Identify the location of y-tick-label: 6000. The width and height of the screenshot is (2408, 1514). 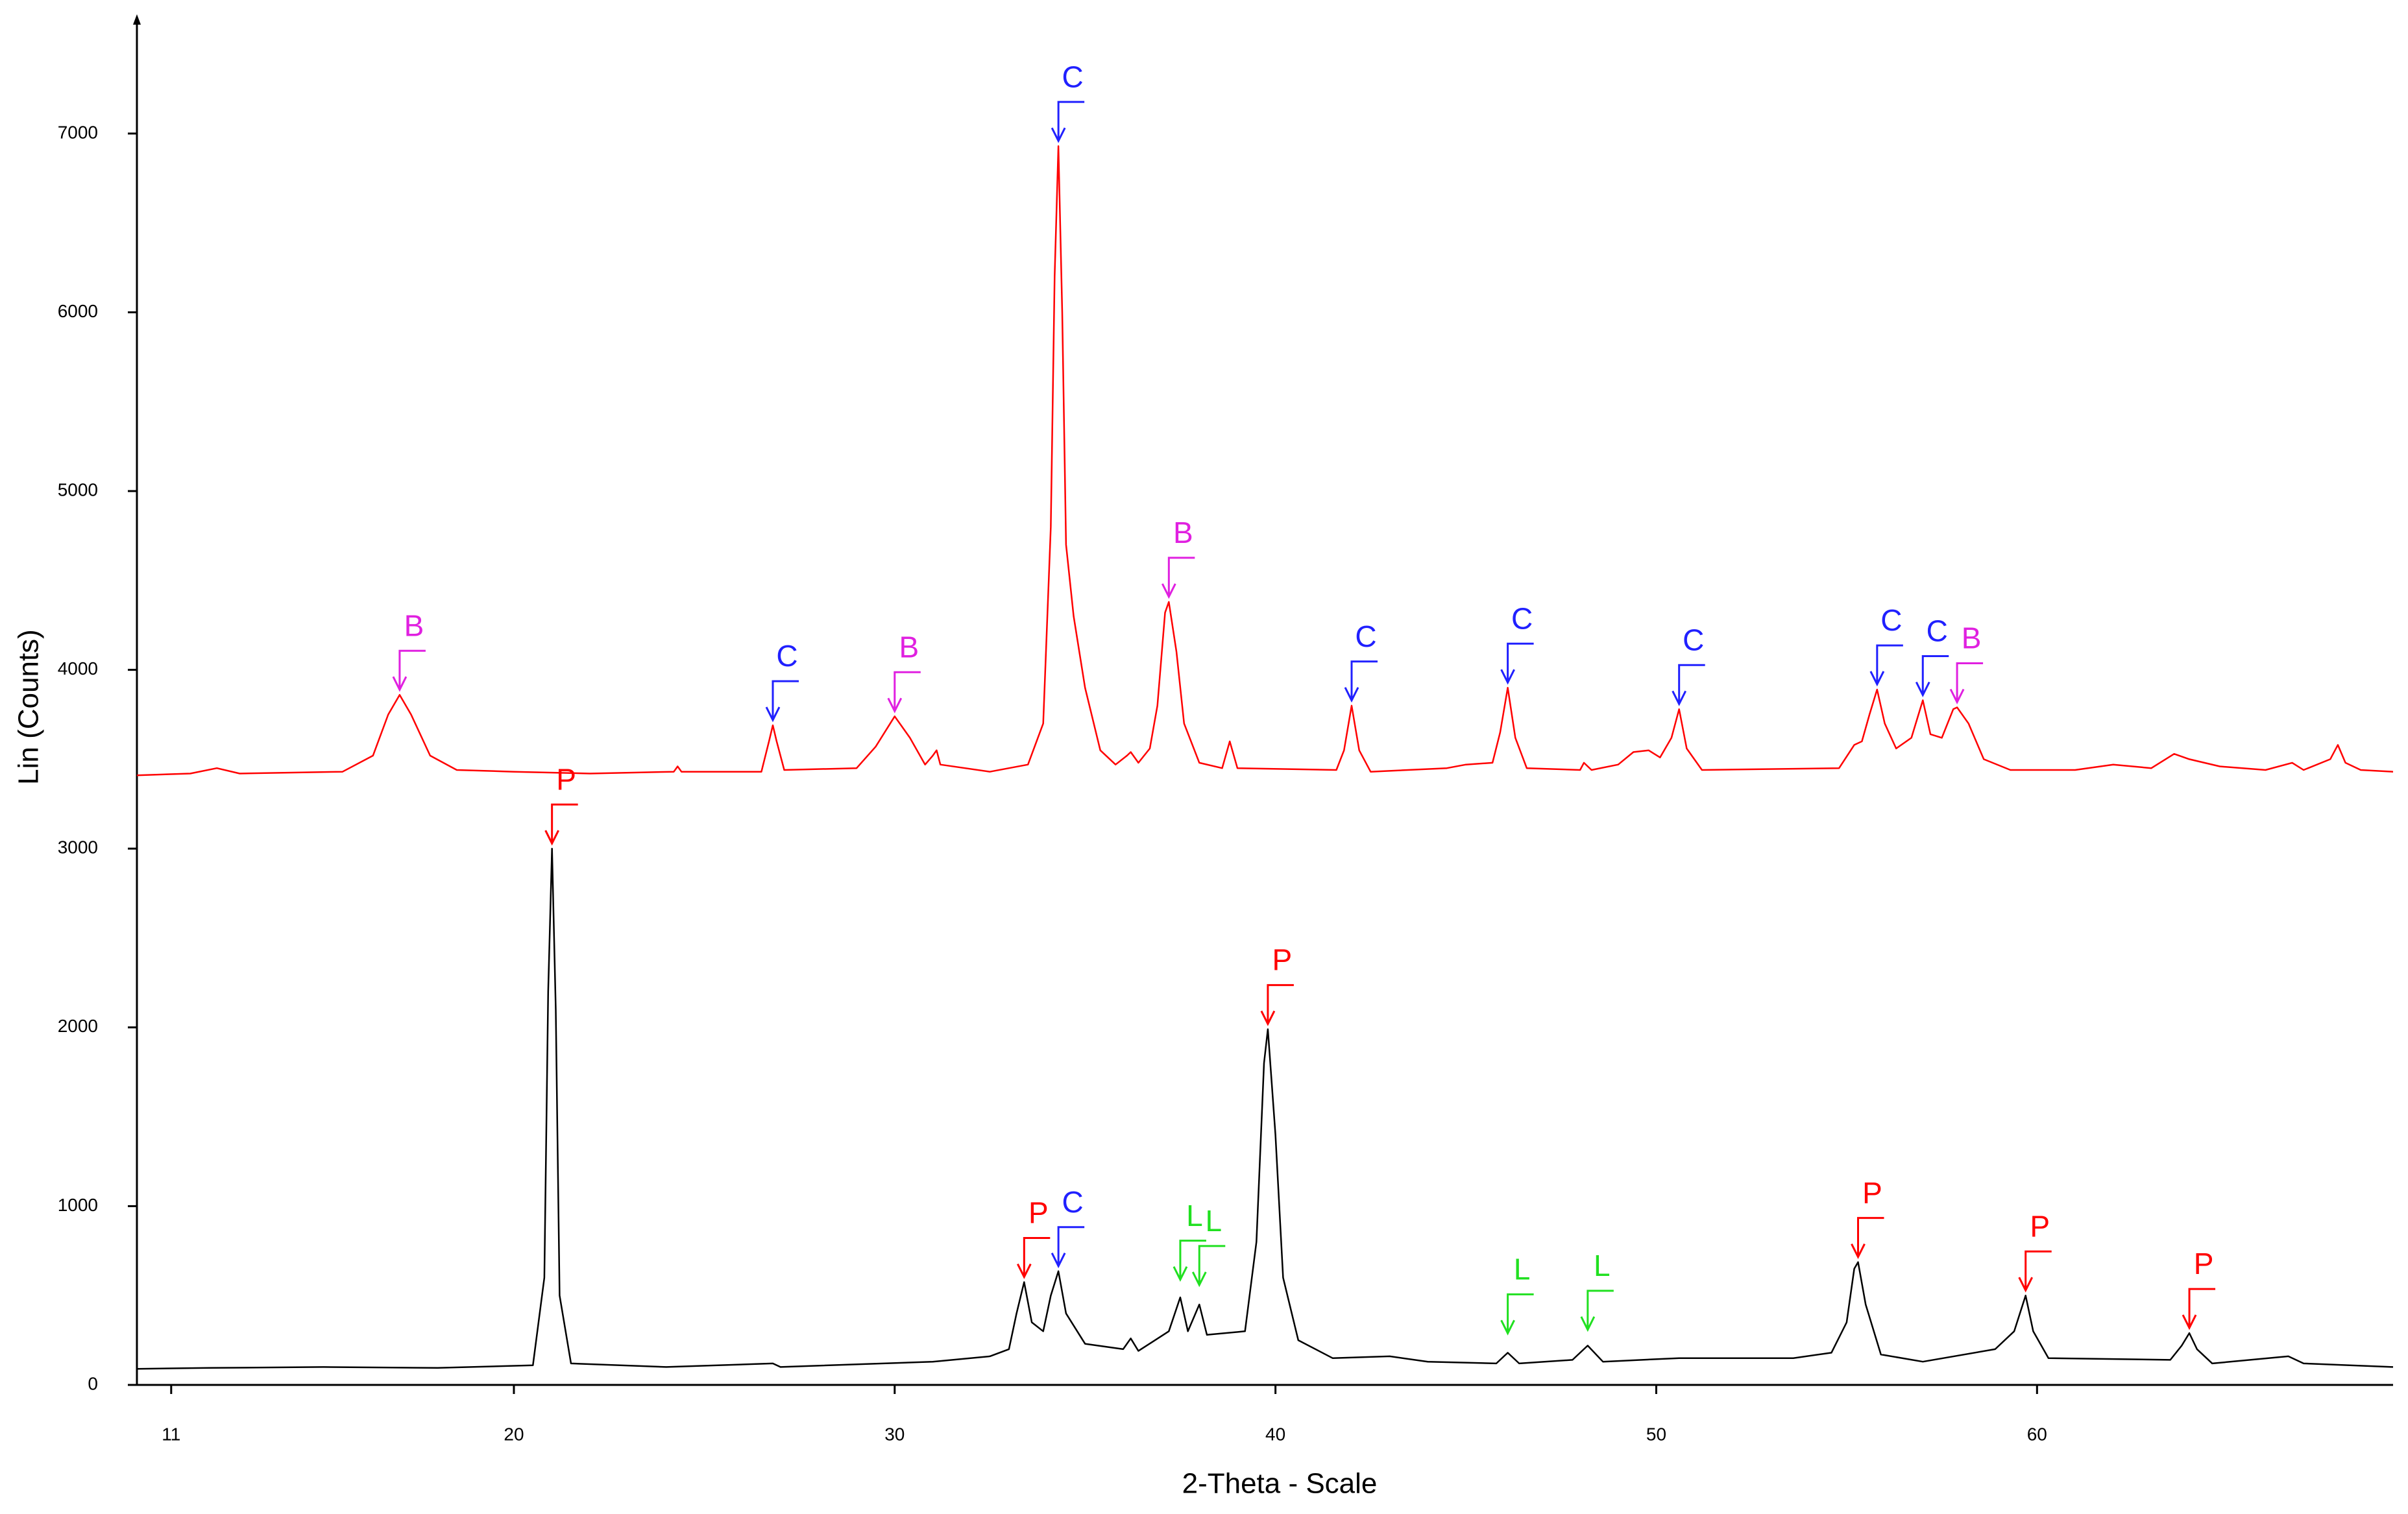
(78, 311).